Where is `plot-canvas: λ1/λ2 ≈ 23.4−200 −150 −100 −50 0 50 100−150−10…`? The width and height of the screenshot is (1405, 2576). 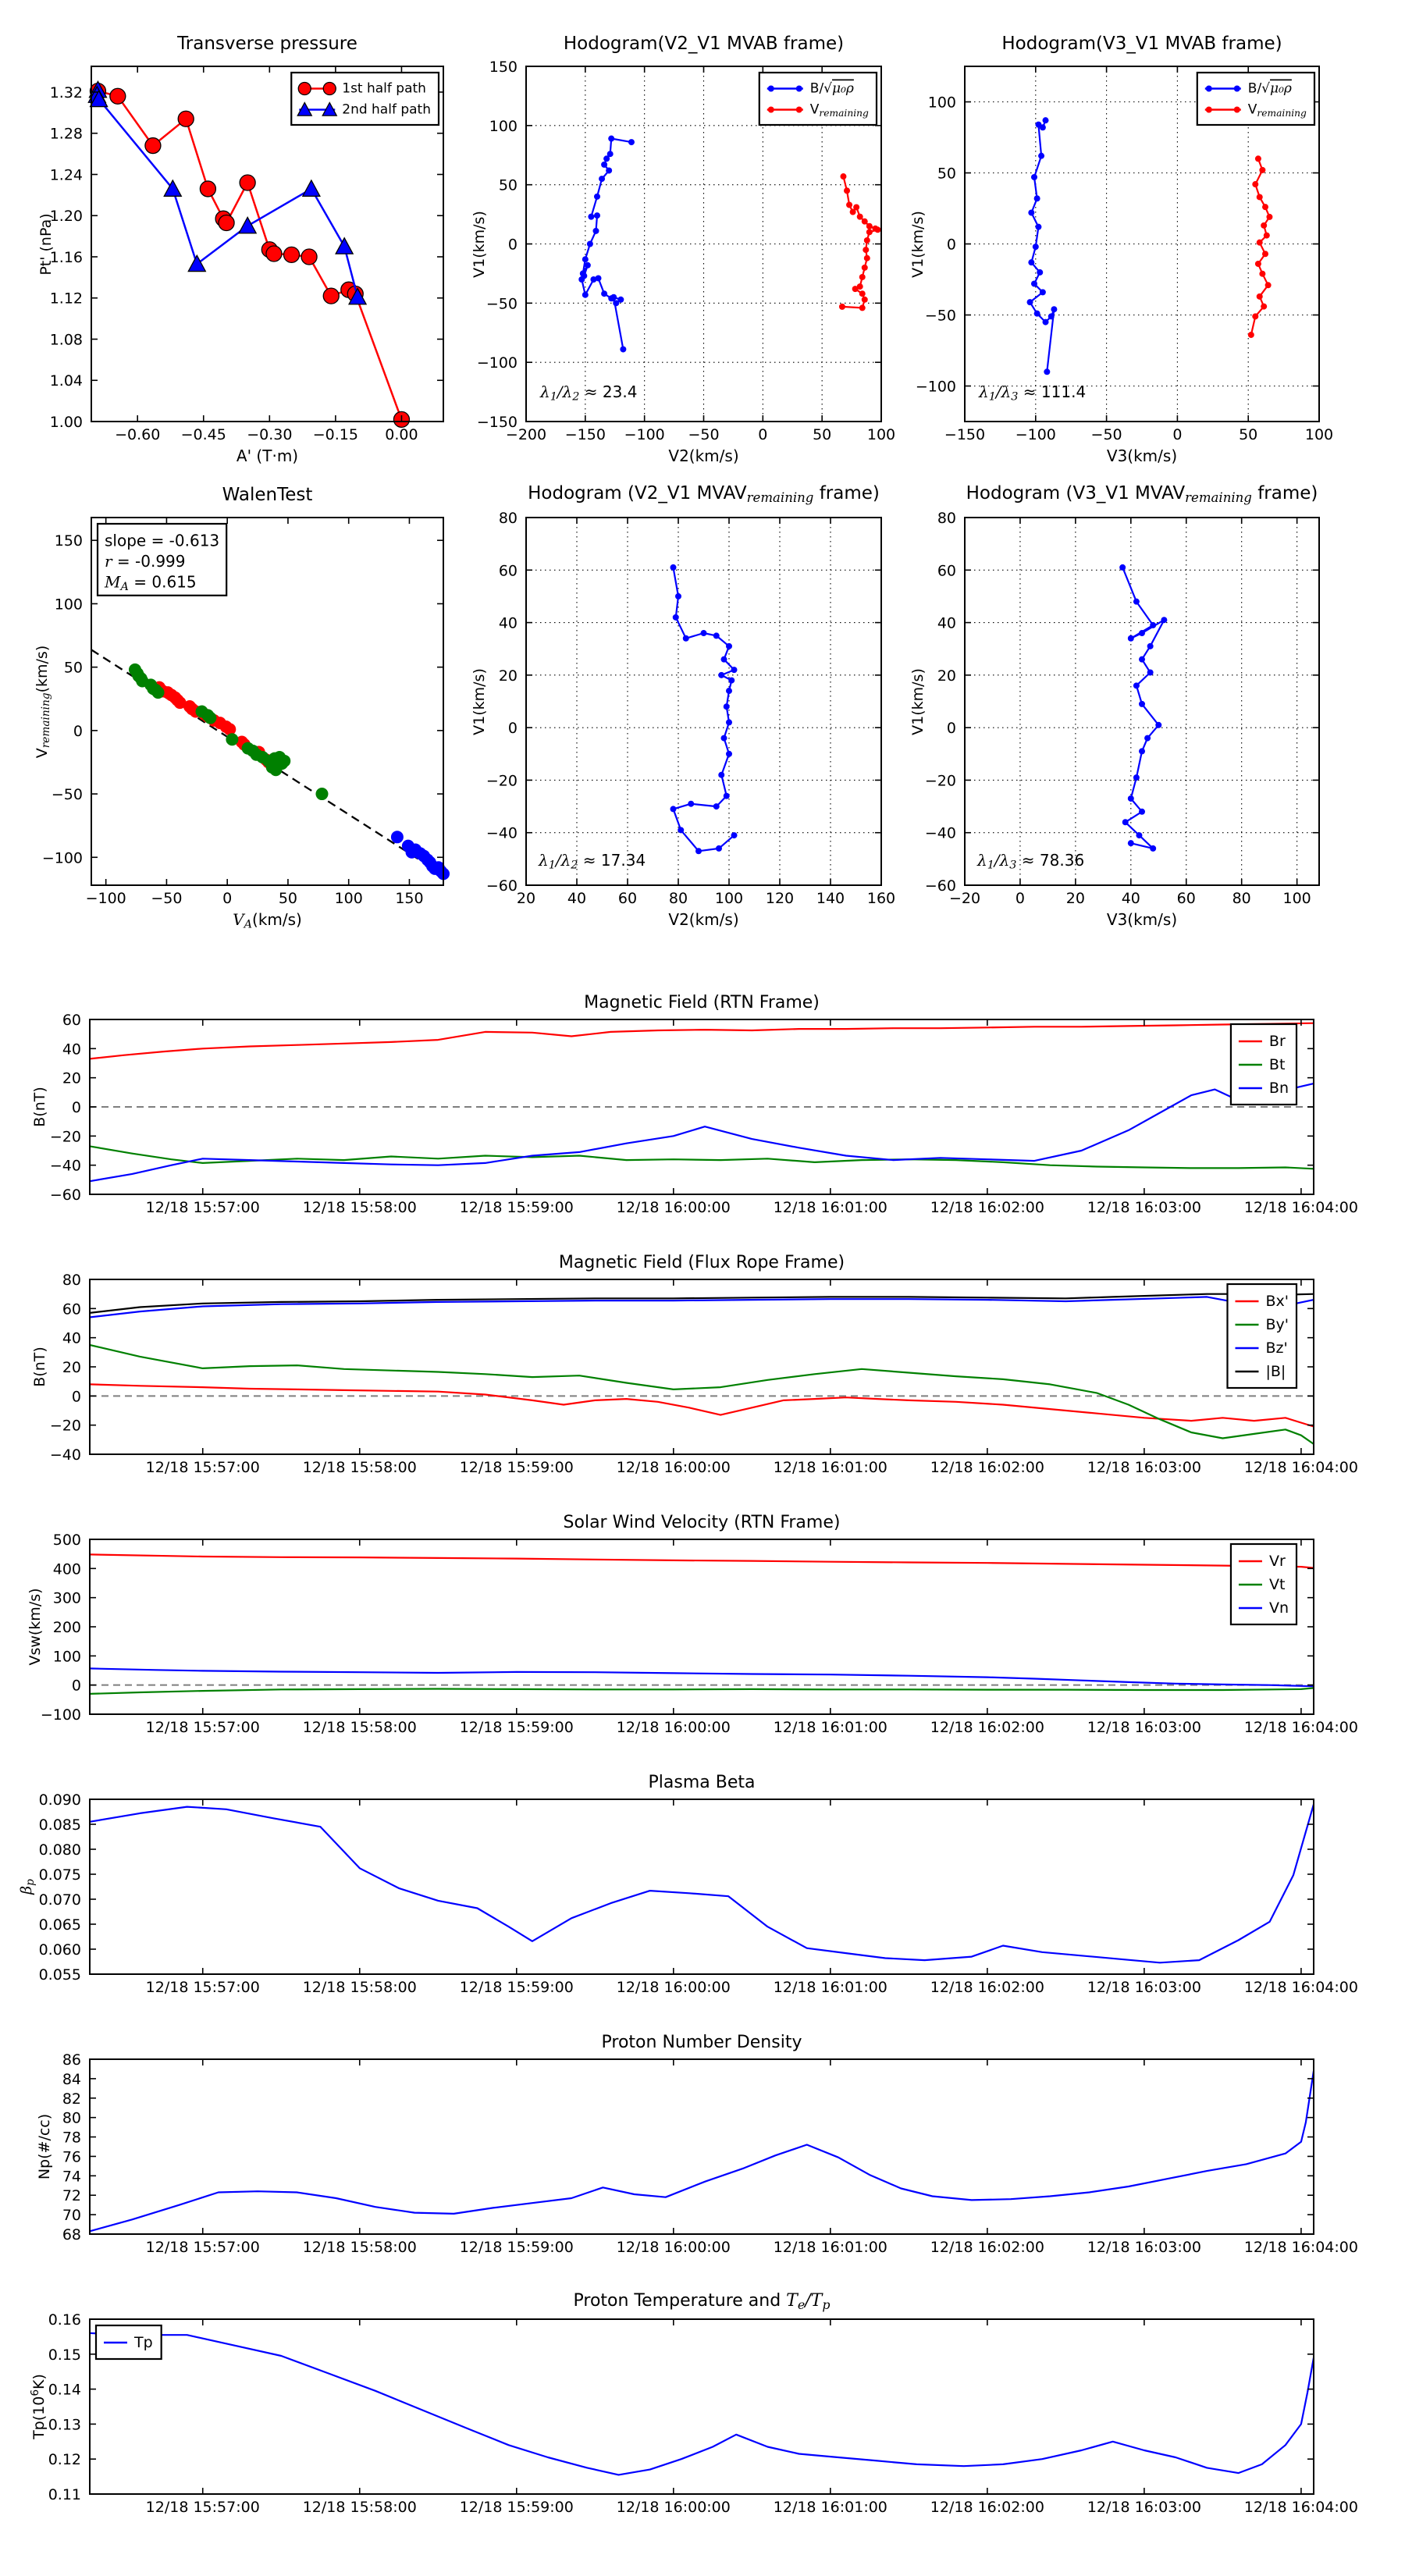 plot-canvas: λ1/λ2 ≈ 23.4−200 −150 −100 −50 0 50 100−150−10… is located at coordinates (686, 251).